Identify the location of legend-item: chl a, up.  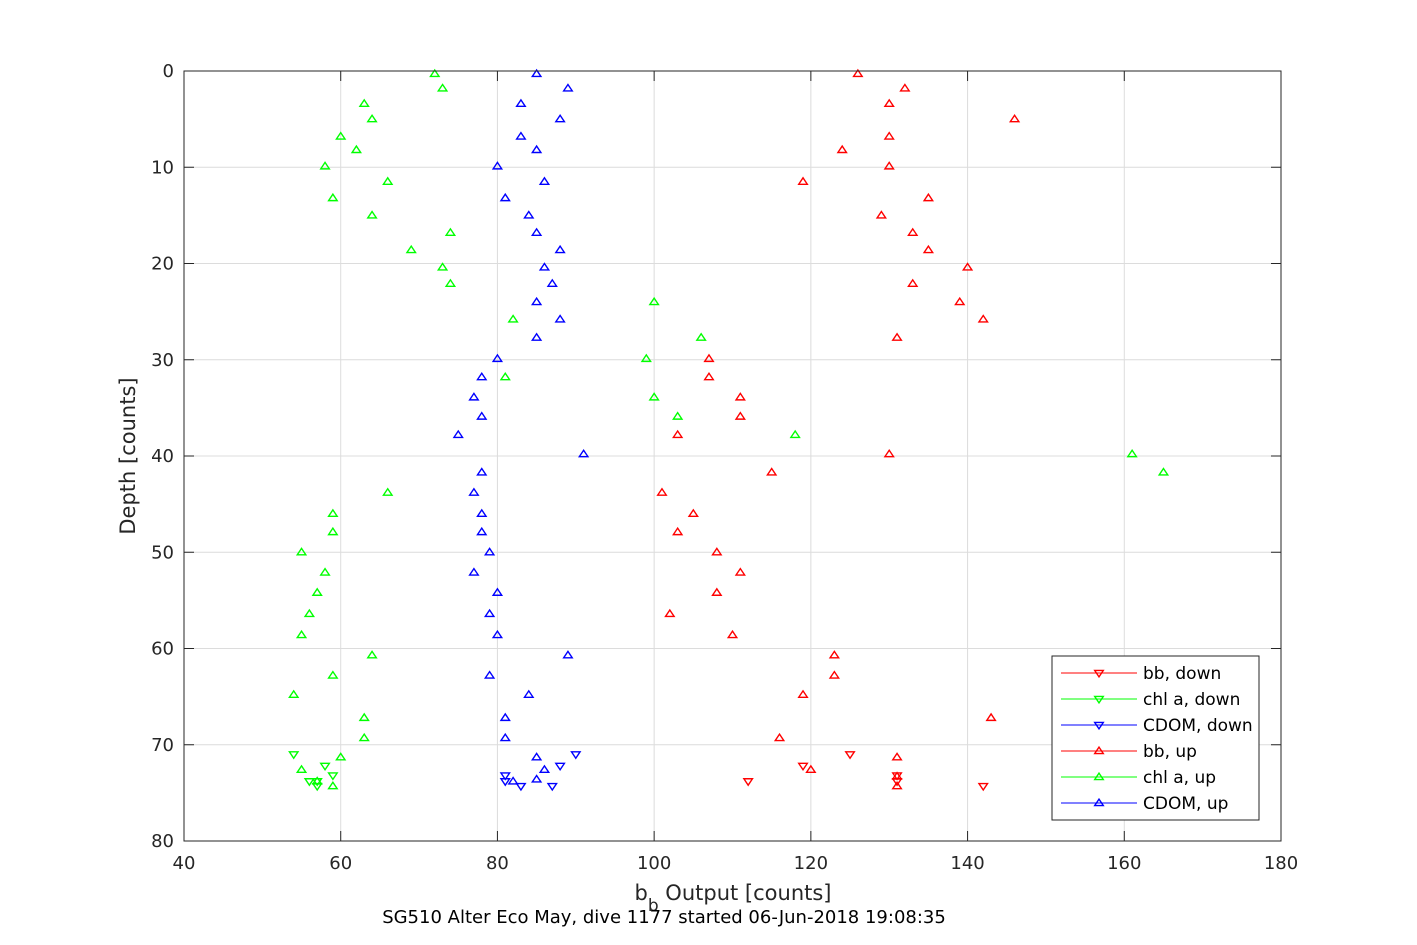
(1138, 778).